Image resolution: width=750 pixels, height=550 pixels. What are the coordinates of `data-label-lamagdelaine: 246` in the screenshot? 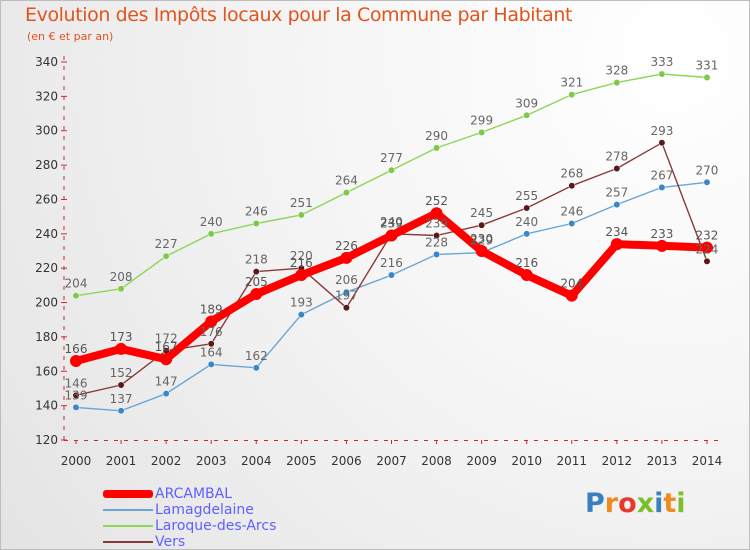 It's located at (571, 212).